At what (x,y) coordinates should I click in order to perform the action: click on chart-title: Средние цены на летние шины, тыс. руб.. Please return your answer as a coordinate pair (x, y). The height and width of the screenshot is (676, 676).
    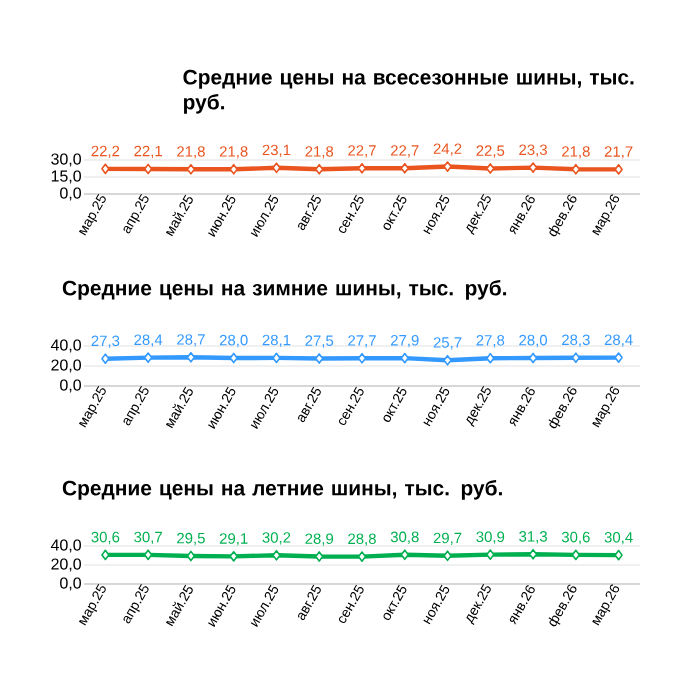
    Looking at the image, I should click on (282, 489).